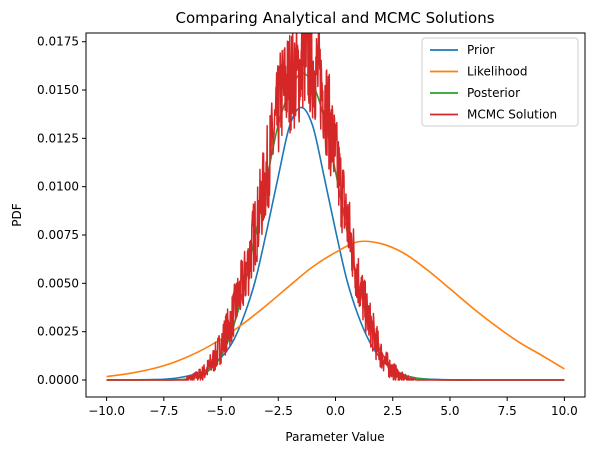  Describe the element at coordinates (493, 93) in the screenshot. I see `legend-label: Posterior` at that location.